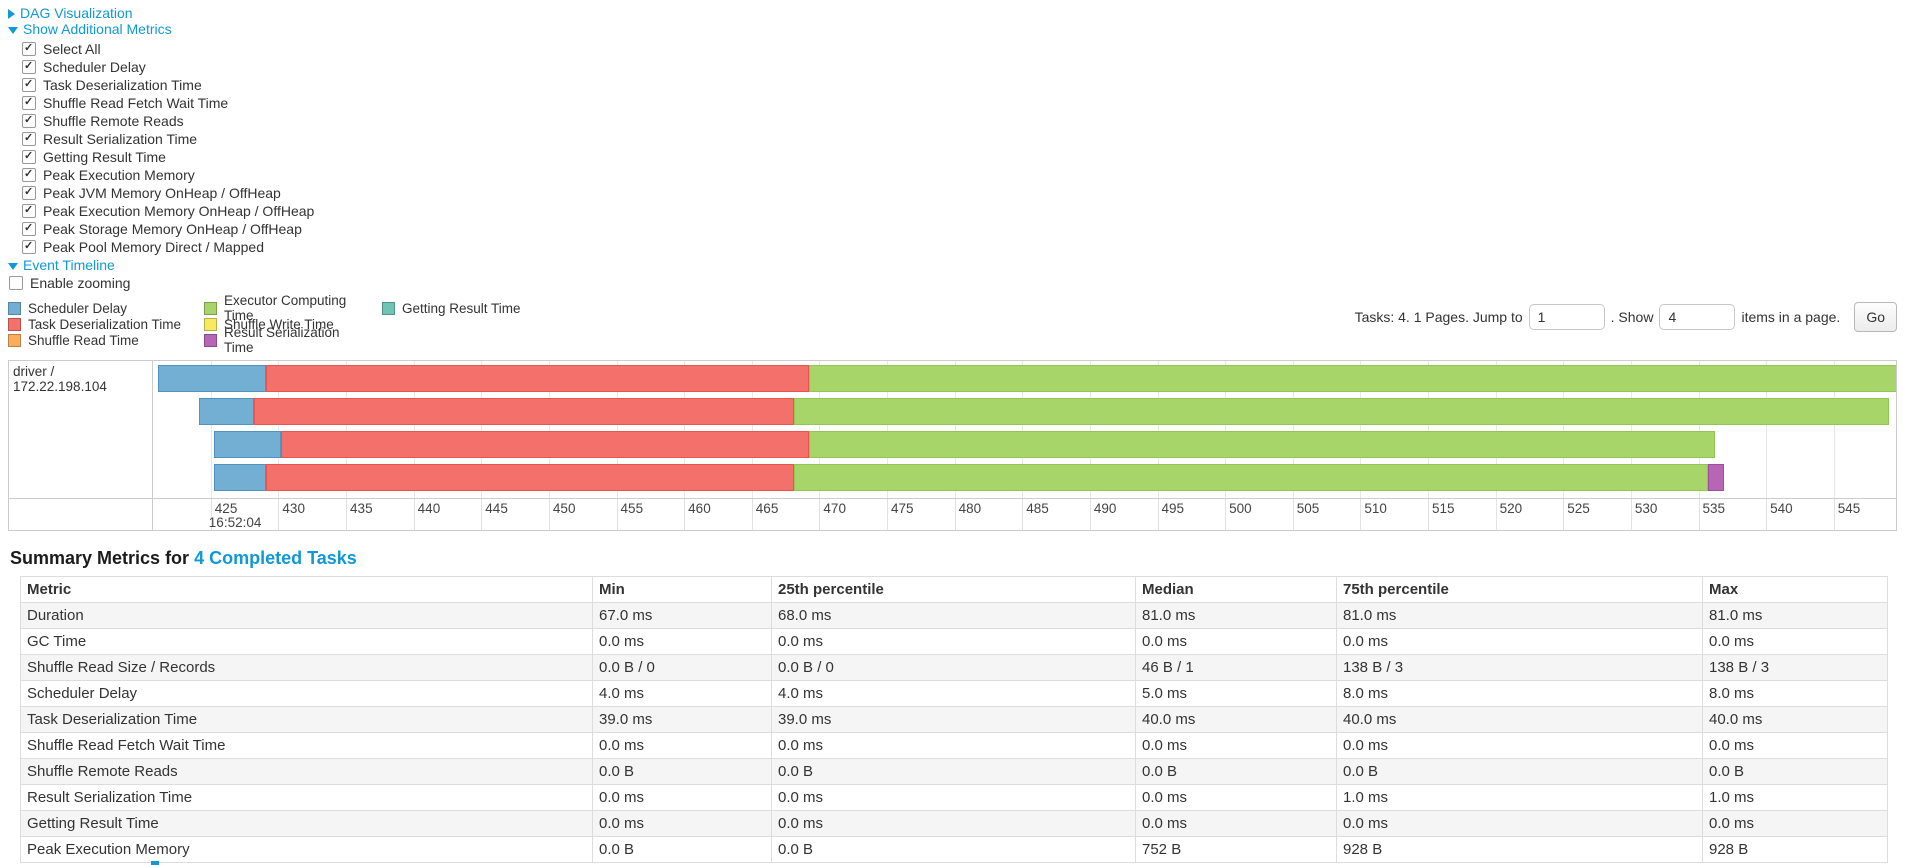  Describe the element at coordinates (682, 615) in the screenshot. I see `metric-value-cell: 67.0 ms` at that location.